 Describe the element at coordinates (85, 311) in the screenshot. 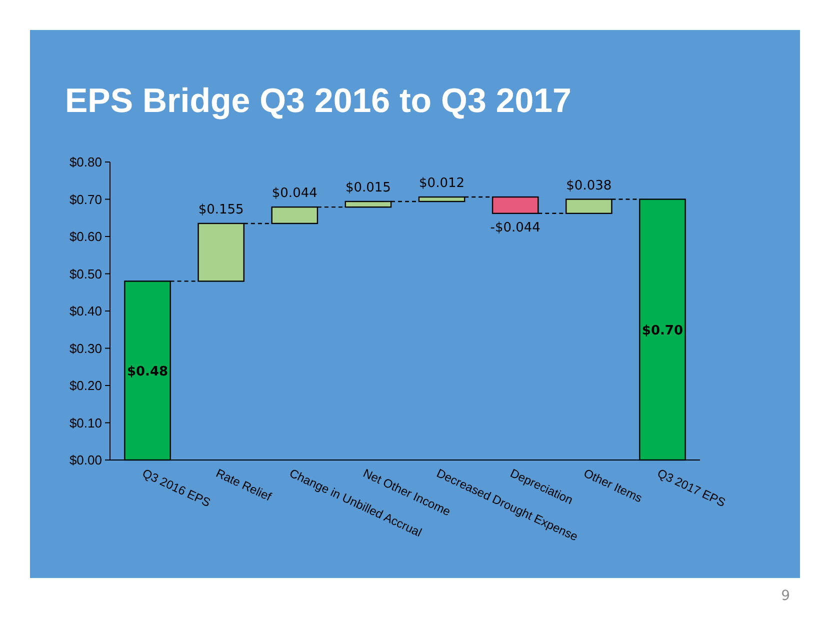

I see `y-tick-label: $0.40` at that location.